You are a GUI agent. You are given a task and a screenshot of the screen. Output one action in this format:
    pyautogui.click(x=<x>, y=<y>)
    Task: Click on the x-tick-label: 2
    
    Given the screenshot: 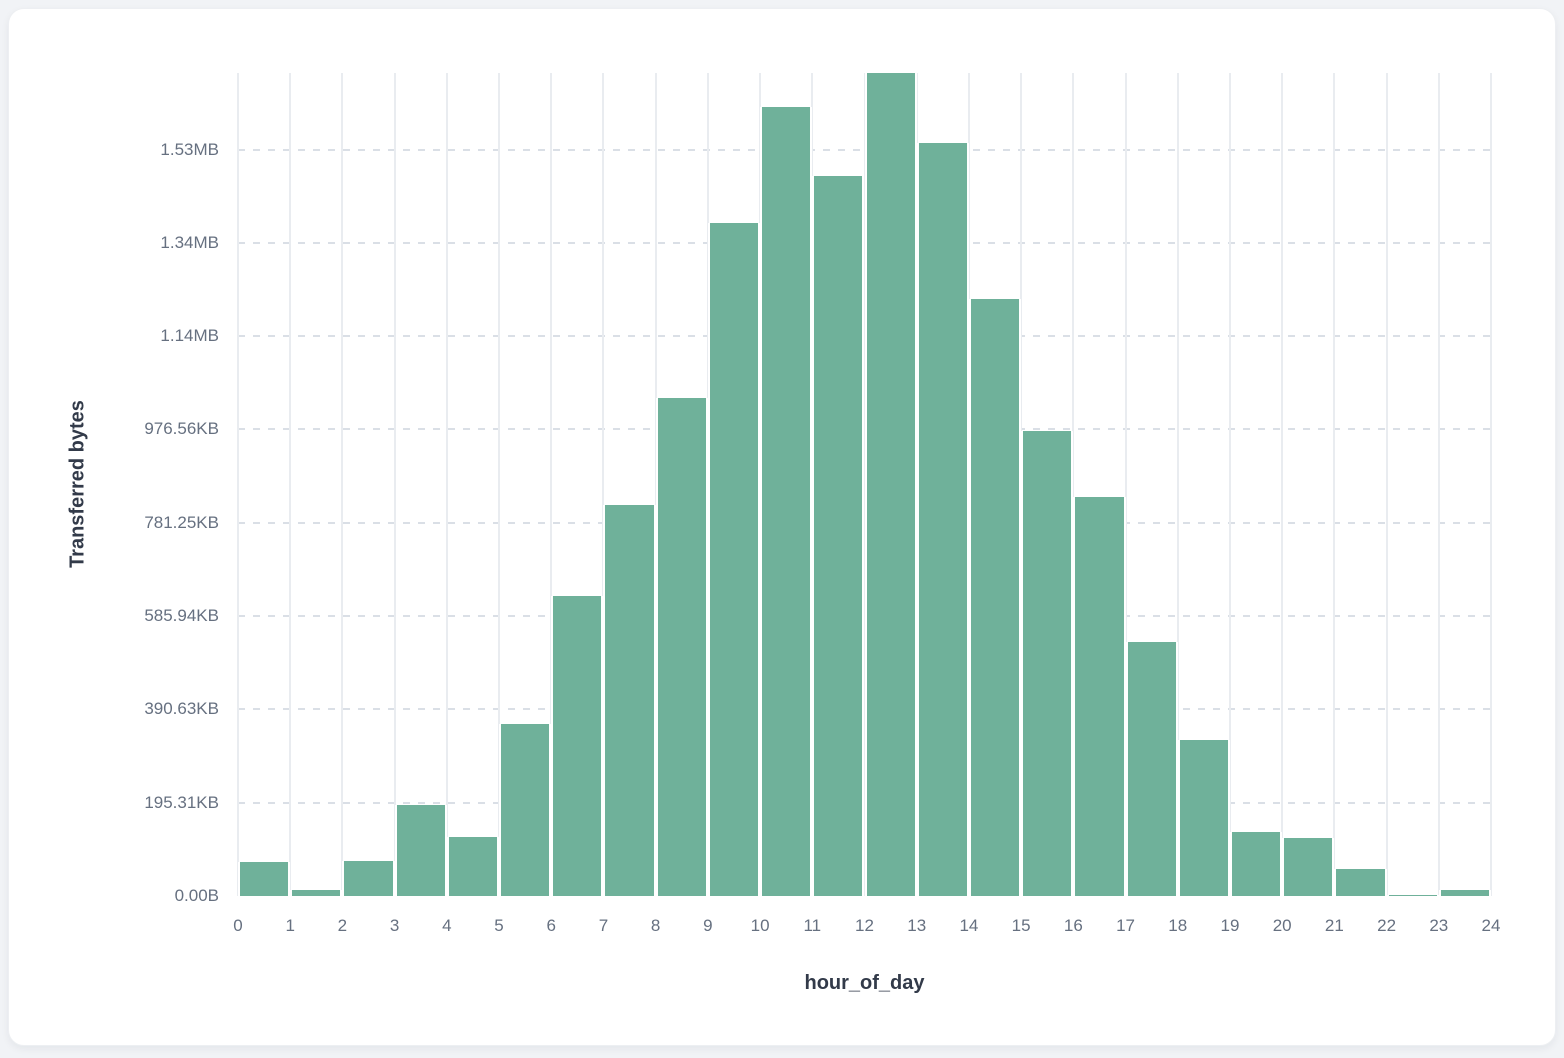 What is the action you would take?
    pyautogui.click(x=342, y=925)
    